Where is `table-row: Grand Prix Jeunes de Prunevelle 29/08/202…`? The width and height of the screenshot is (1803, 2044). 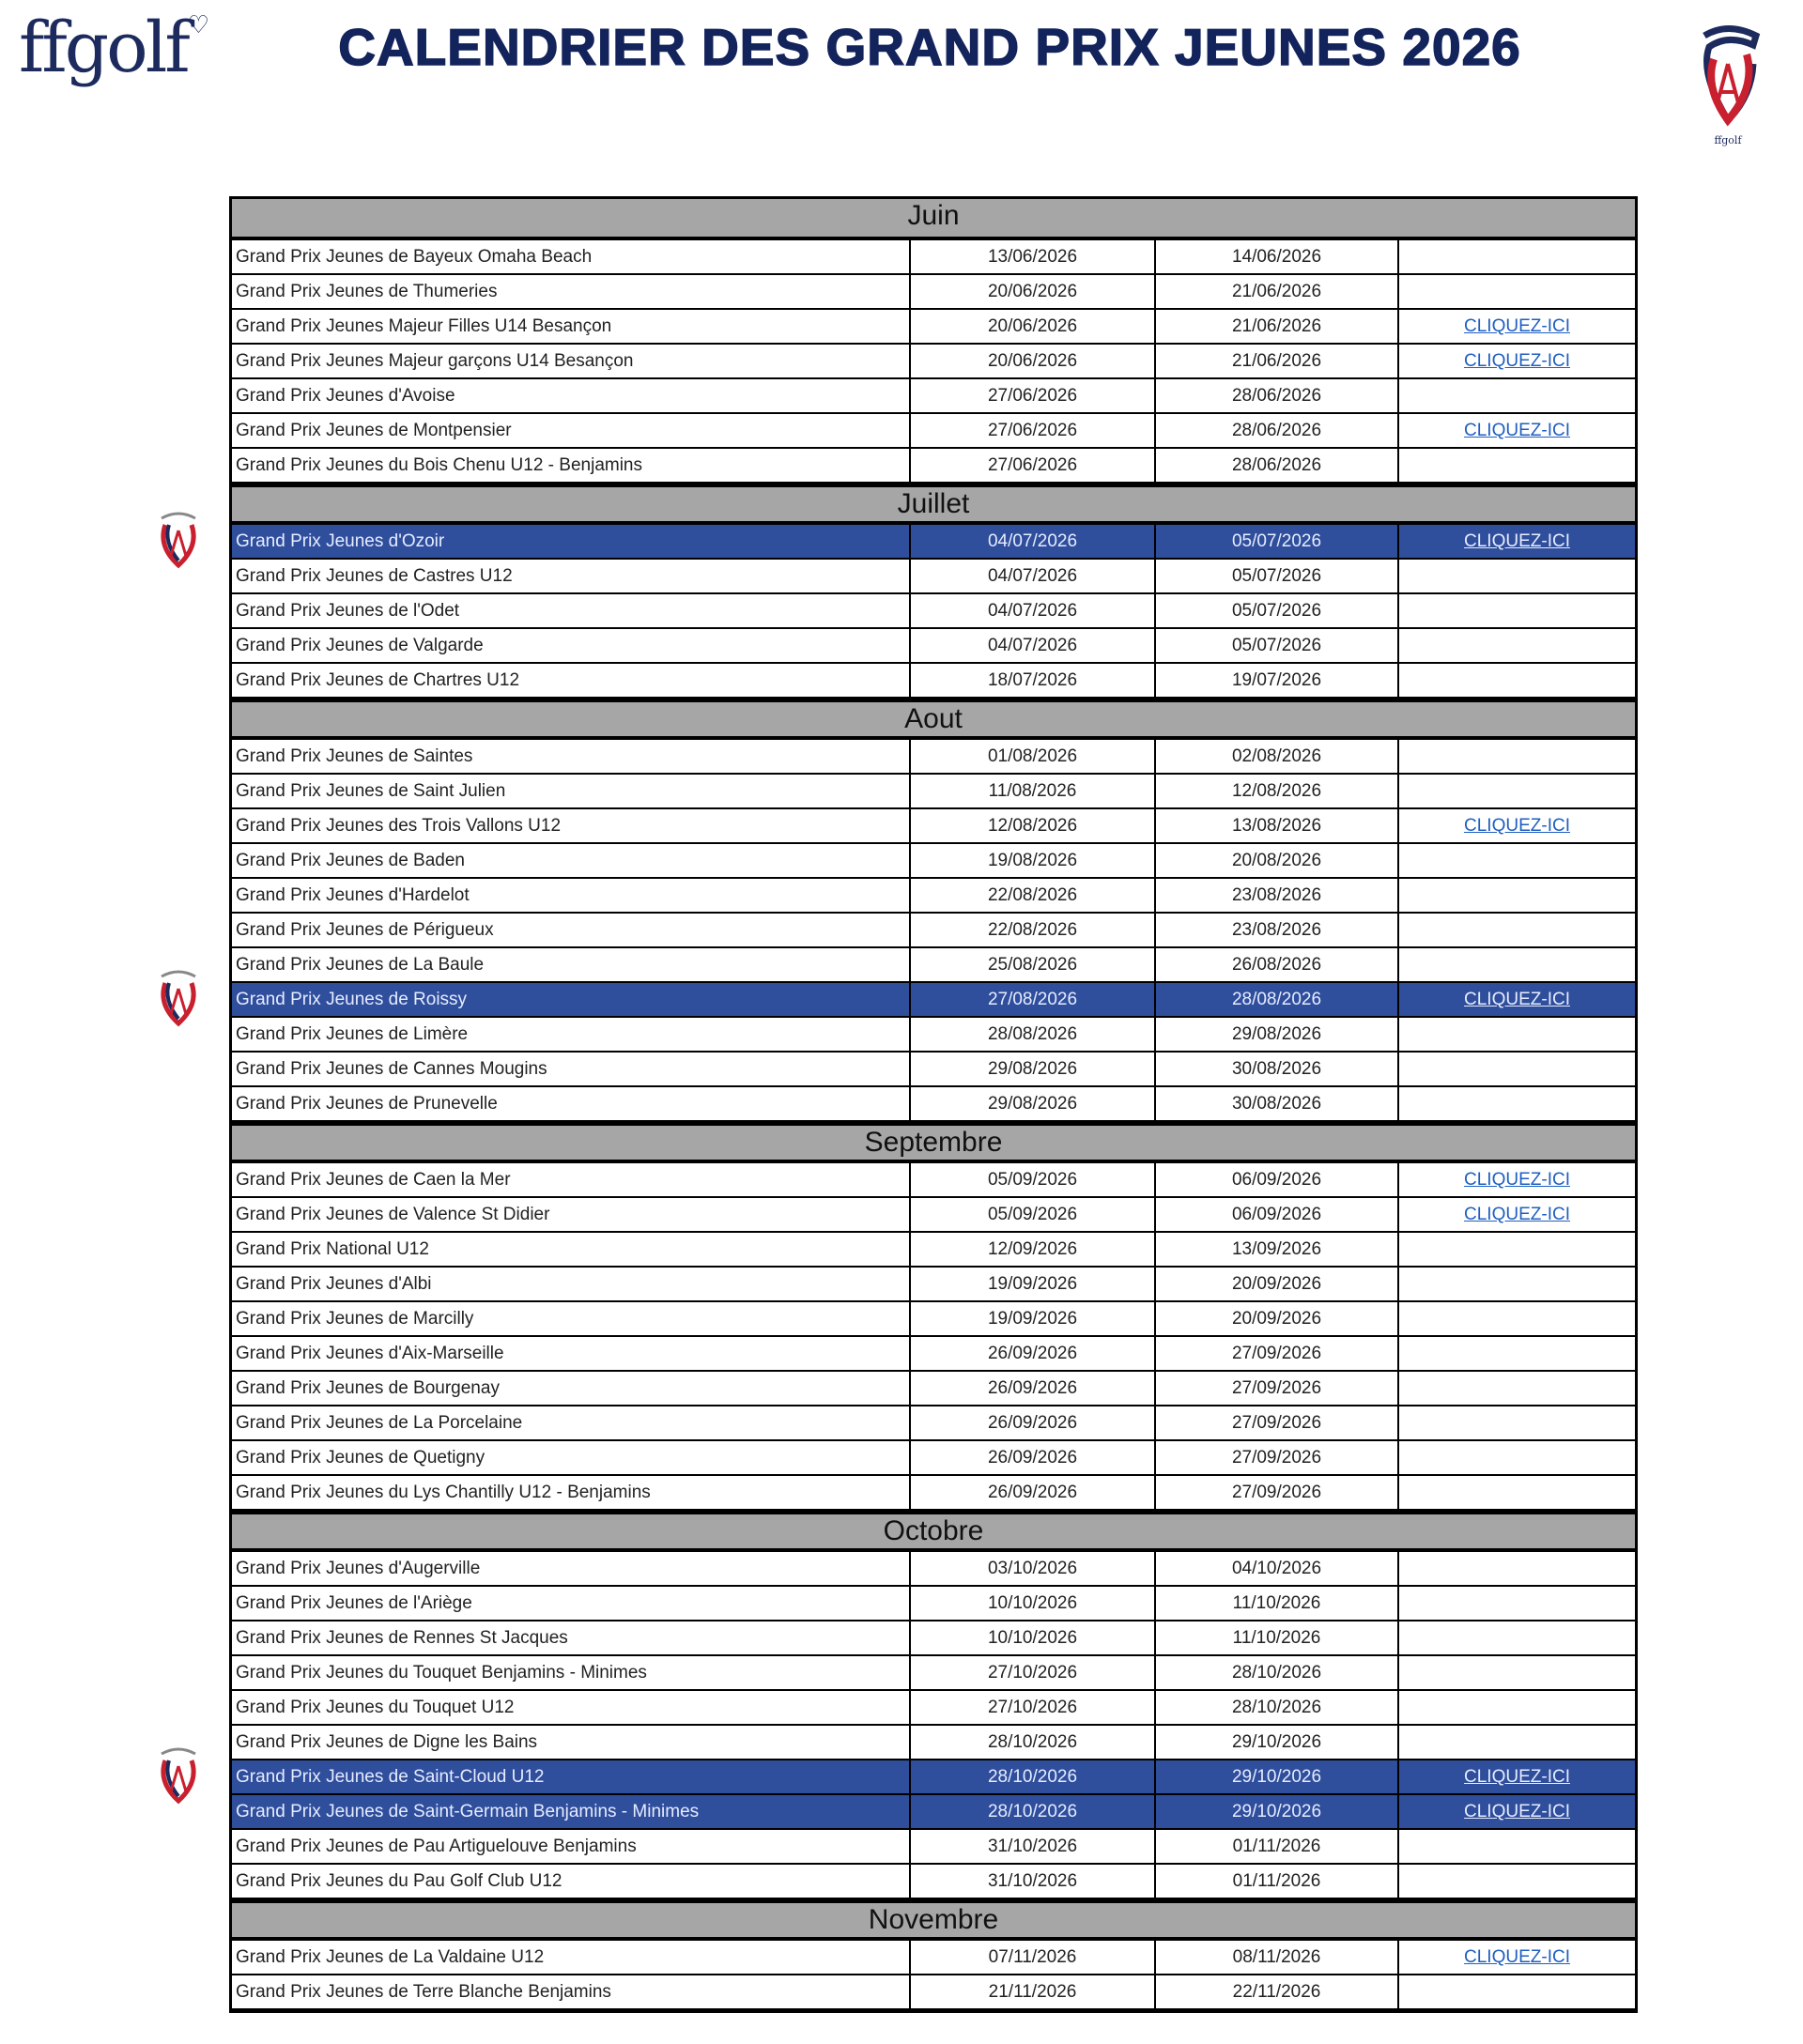 table-row: Grand Prix Jeunes de Prunevelle 29/08/202… is located at coordinates (933, 1104).